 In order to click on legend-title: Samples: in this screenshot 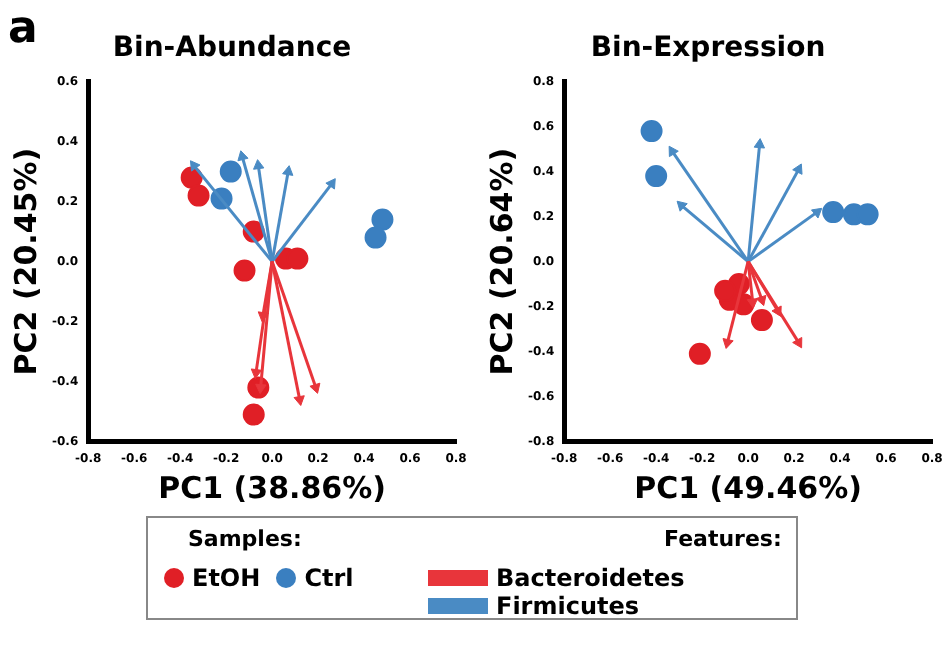, I will do `click(245, 539)`.